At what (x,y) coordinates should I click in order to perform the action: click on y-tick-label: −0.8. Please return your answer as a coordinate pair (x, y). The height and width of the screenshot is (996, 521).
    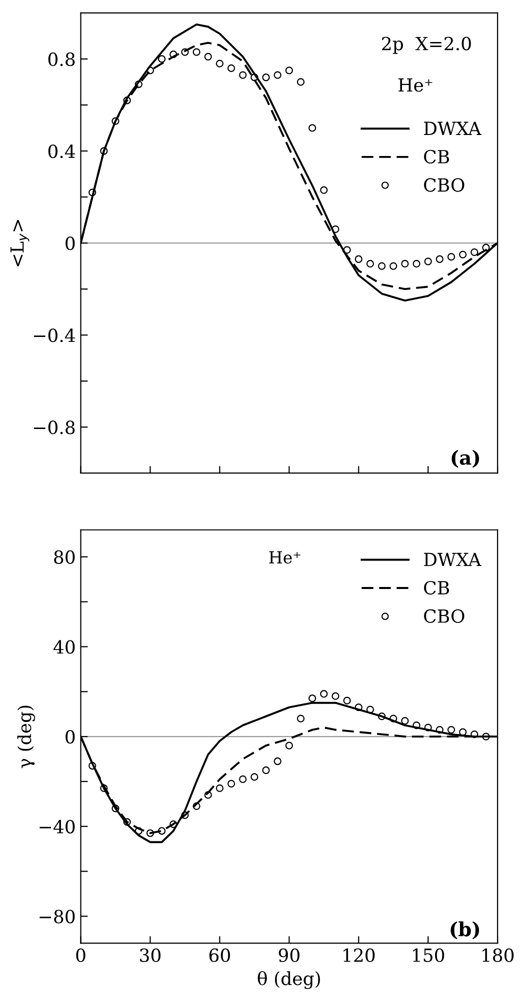
    Looking at the image, I should click on (54, 427).